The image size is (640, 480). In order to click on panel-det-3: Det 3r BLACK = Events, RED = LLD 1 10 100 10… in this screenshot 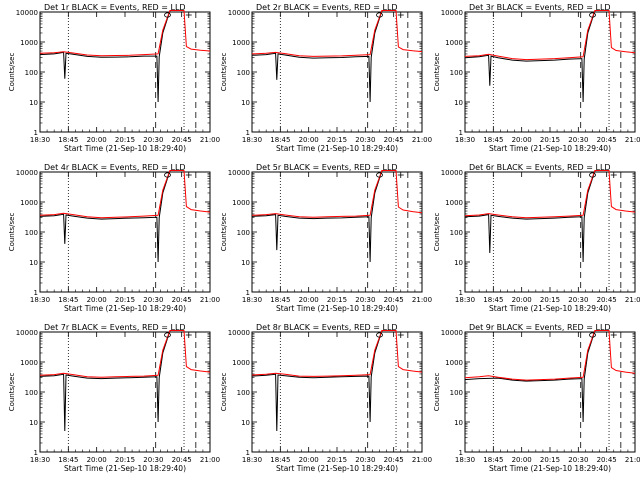, I will do `click(536, 78)`.